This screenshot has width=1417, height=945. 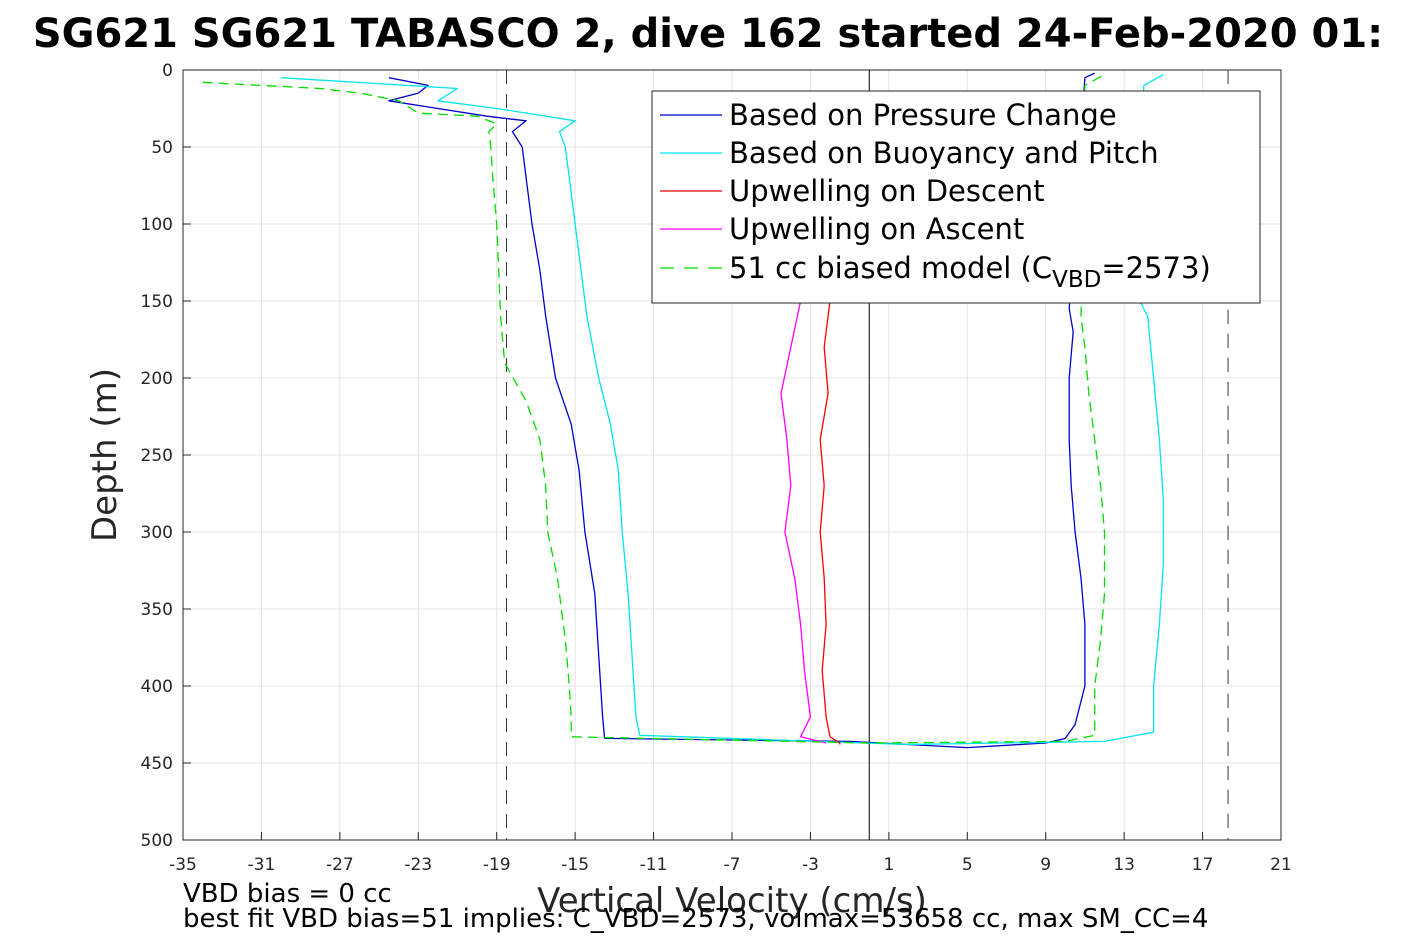 I want to click on y-tick-labels: 0 50 100 150 200 250 300 350 400 450 500, so click(x=157, y=456).